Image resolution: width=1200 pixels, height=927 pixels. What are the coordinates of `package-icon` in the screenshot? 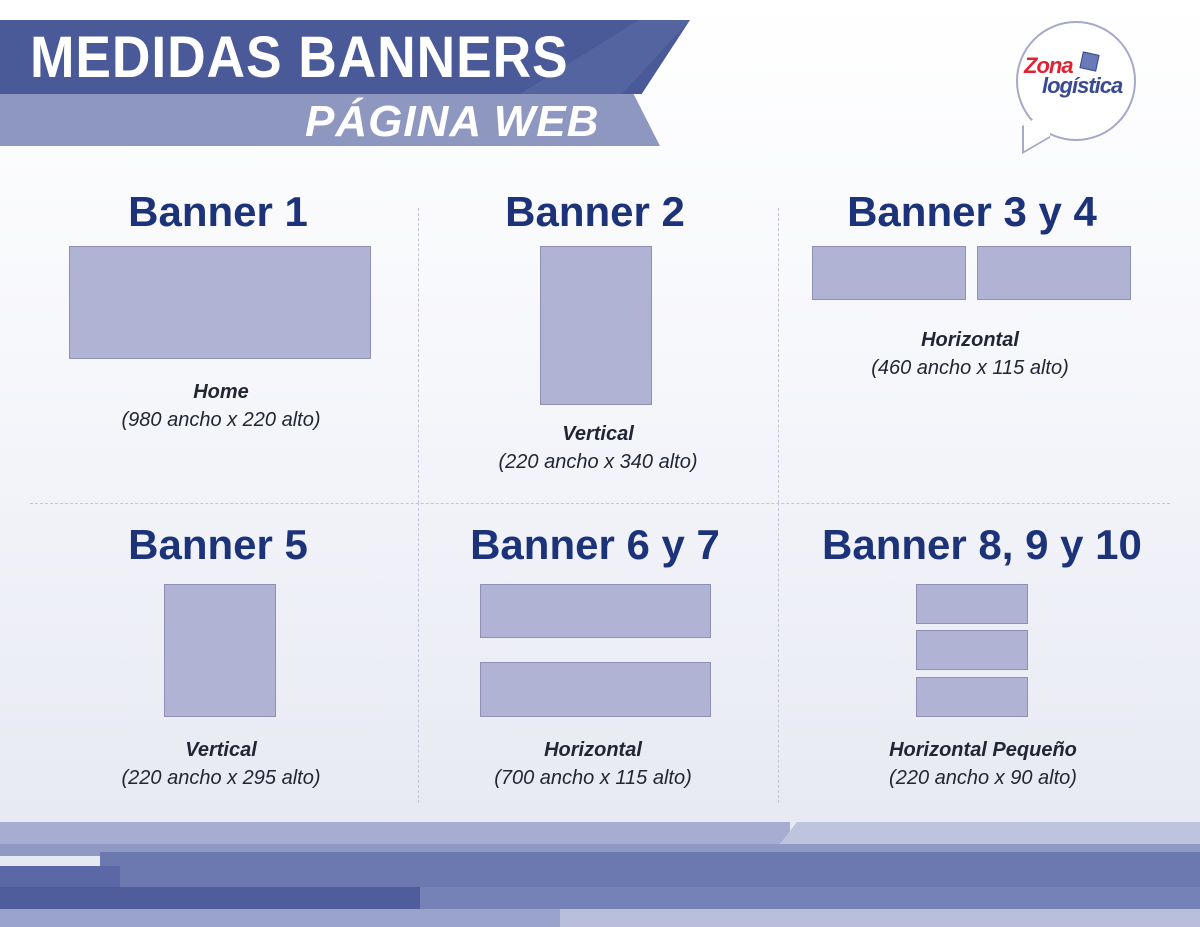 It's located at (1089, 61).